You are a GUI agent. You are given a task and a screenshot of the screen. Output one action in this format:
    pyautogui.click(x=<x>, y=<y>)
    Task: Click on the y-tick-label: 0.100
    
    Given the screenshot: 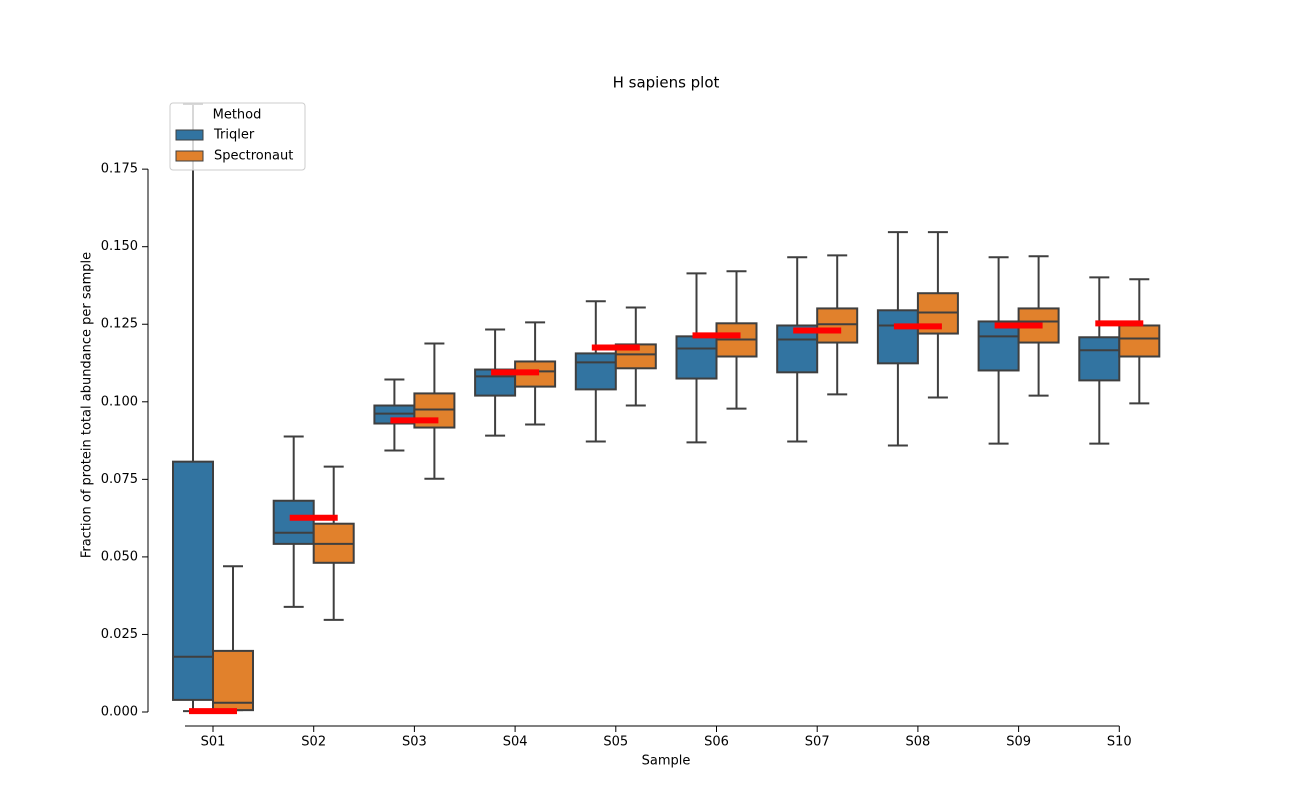 What is the action you would take?
    pyautogui.click(x=119, y=401)
    